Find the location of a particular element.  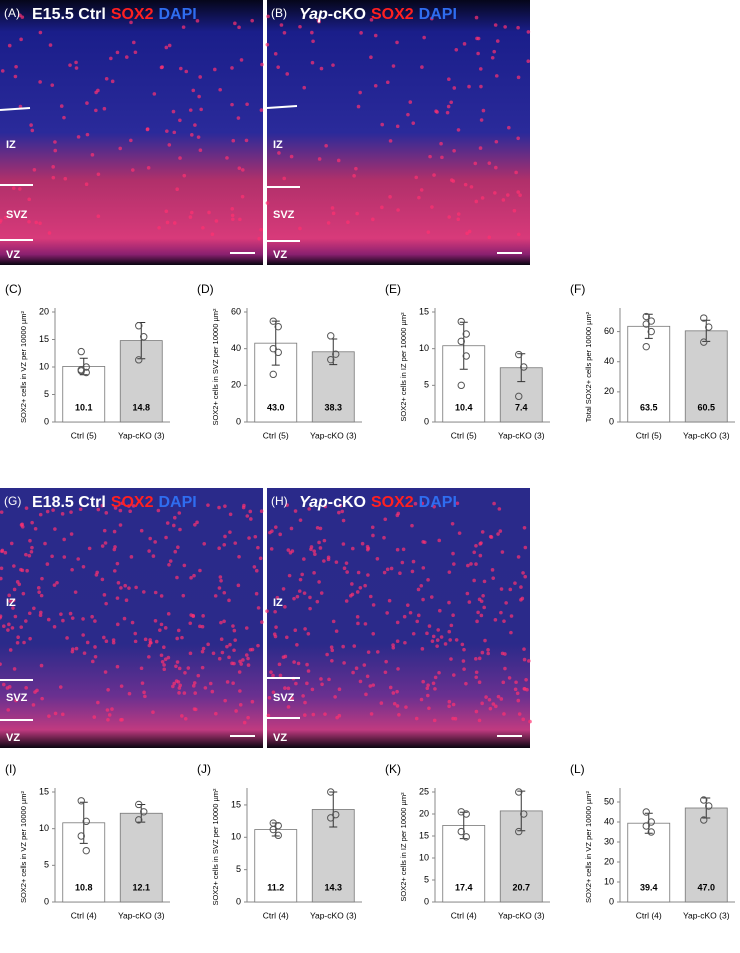

y-tick-label: 60 is located at coordinates (236, 311).